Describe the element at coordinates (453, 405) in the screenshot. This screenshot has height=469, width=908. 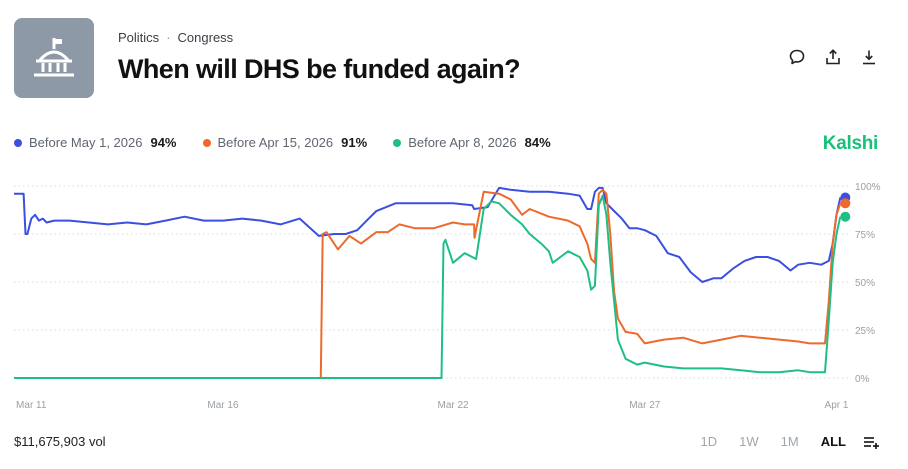
I see `x-tick-label: Mar 22` at that location.